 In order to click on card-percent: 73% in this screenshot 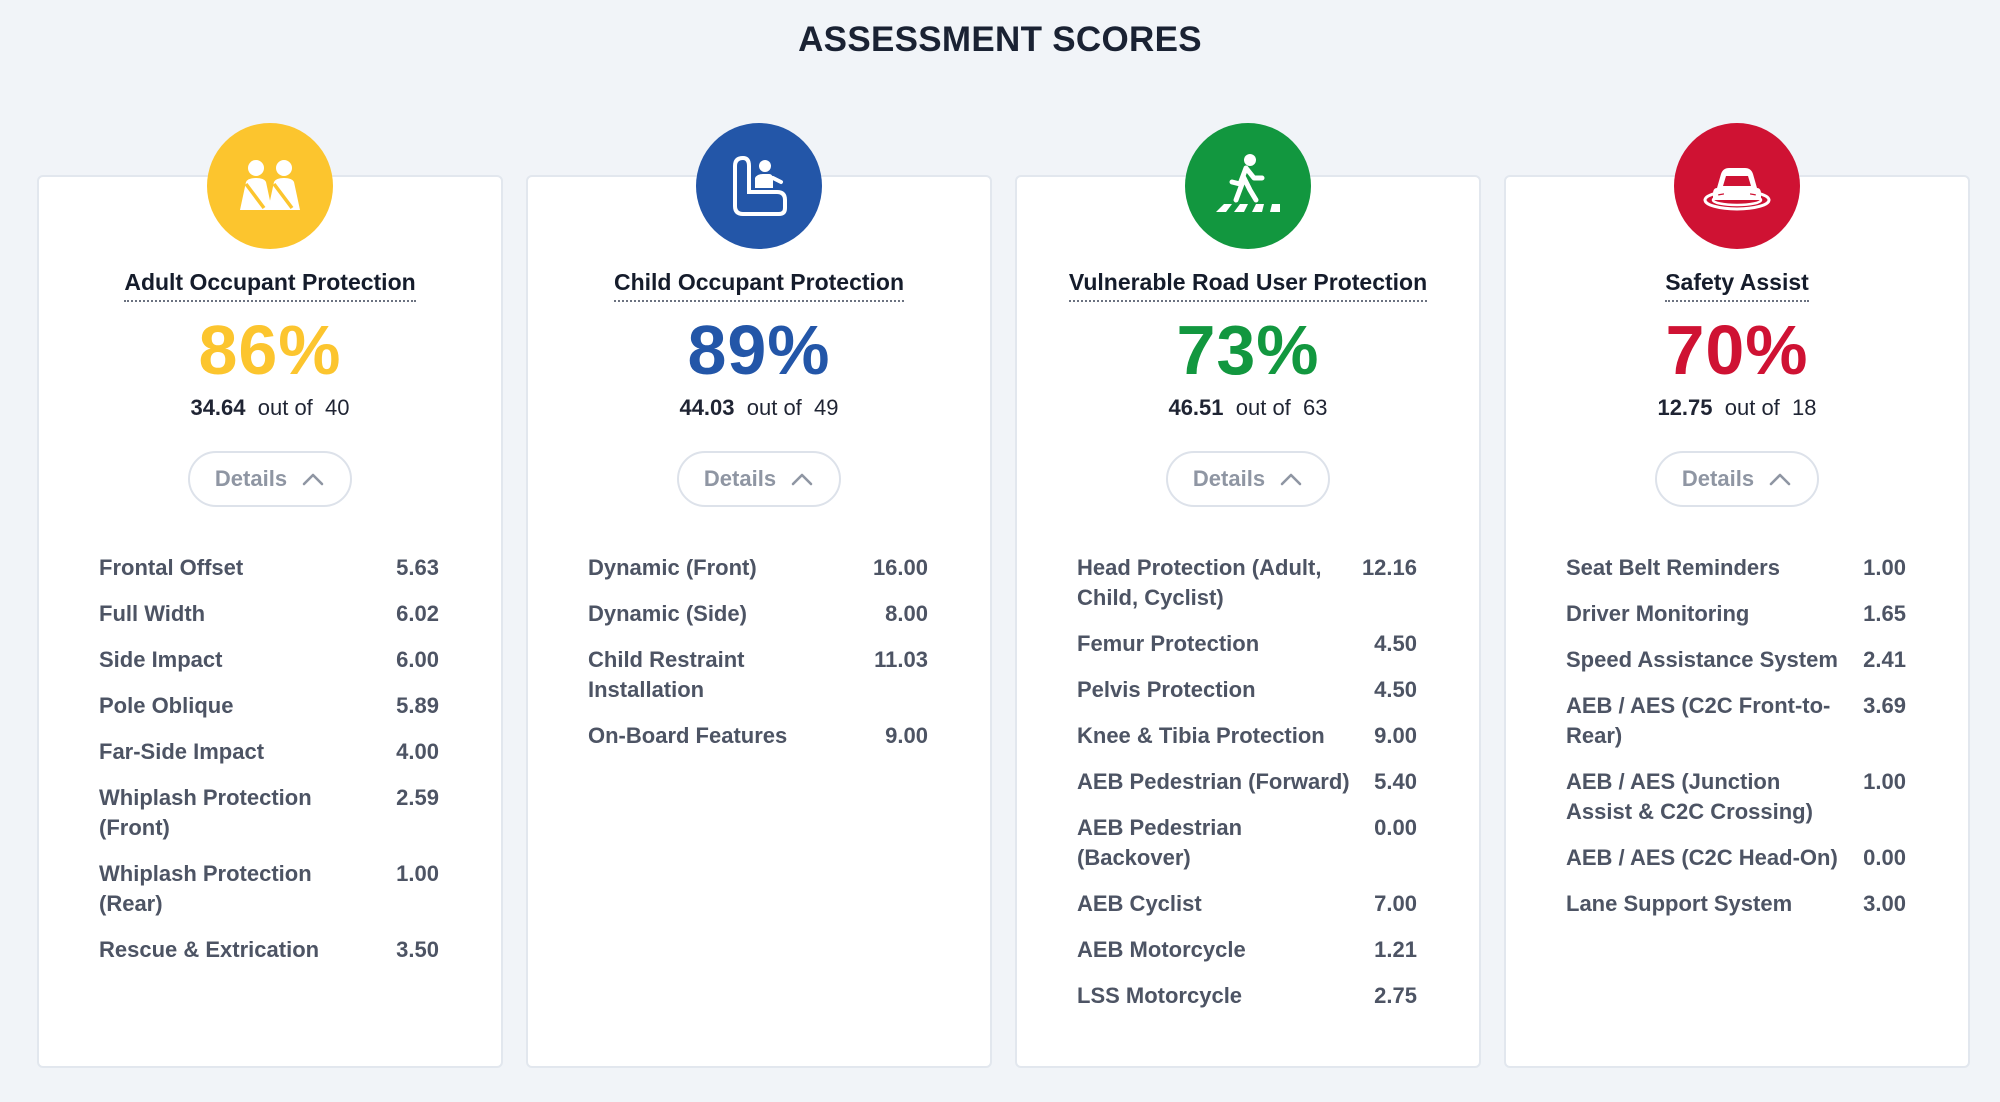, I will do `click(1248, 350)`.